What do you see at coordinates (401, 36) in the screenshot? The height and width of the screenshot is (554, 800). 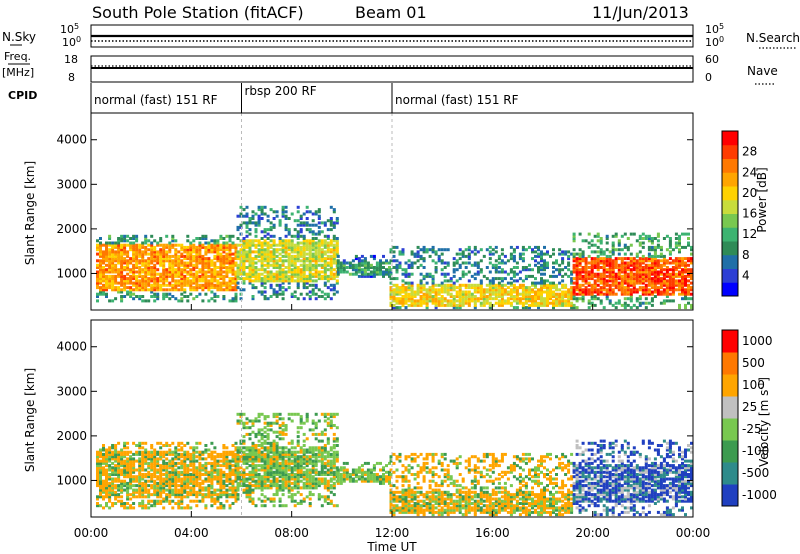 I see `noise-panel: N.Sky 105 100 105 100 N.Search` at bounding box center [401, 36].